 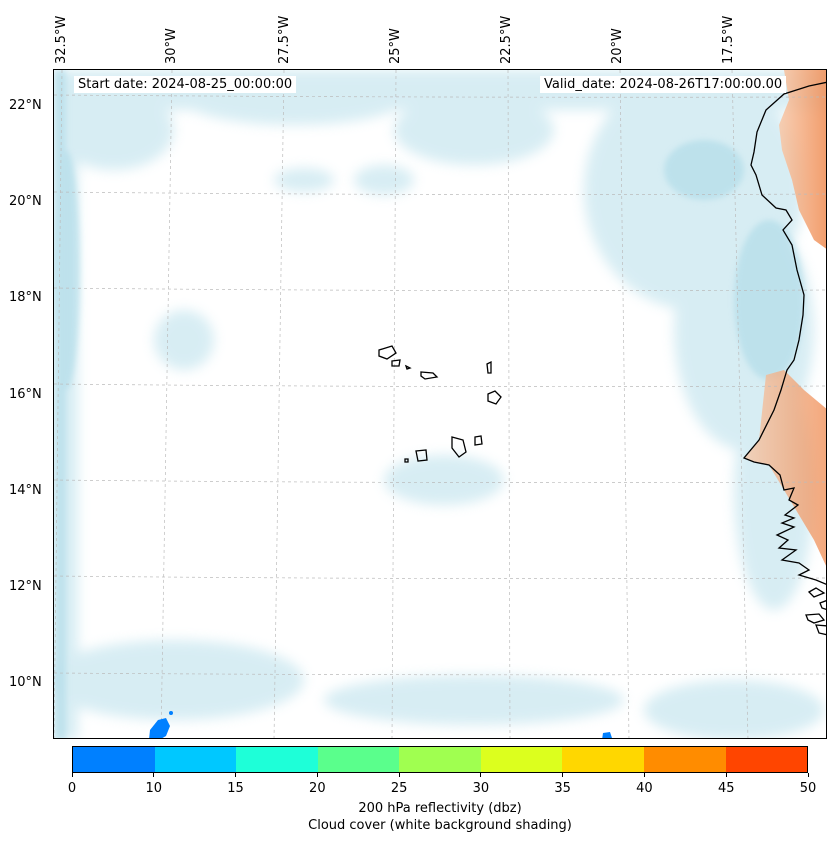 What do you see at coordinates (440, 825) in the screenshot?
I see `colorbar-label-cloud-cover: Cloud cover (white background shading)` at bounding box center [440, 825].